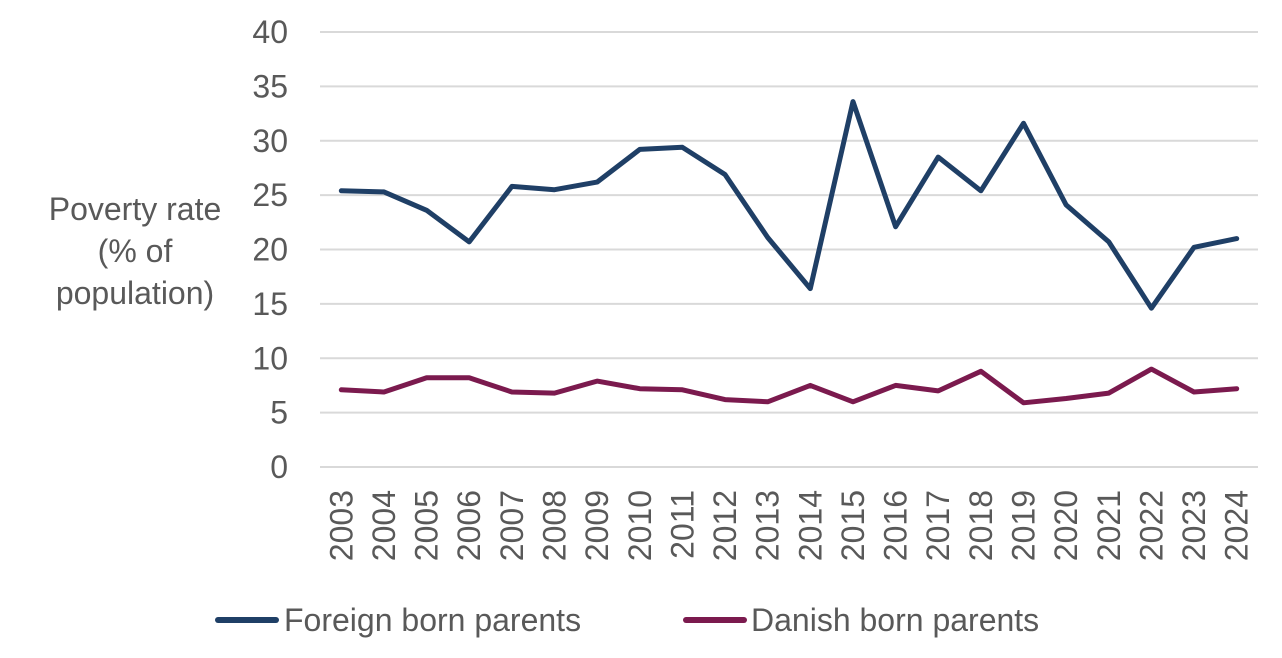  Describe the element at coordinates (597, 525) in the screenshot. I see `x-tick-label: 2009` at that location.